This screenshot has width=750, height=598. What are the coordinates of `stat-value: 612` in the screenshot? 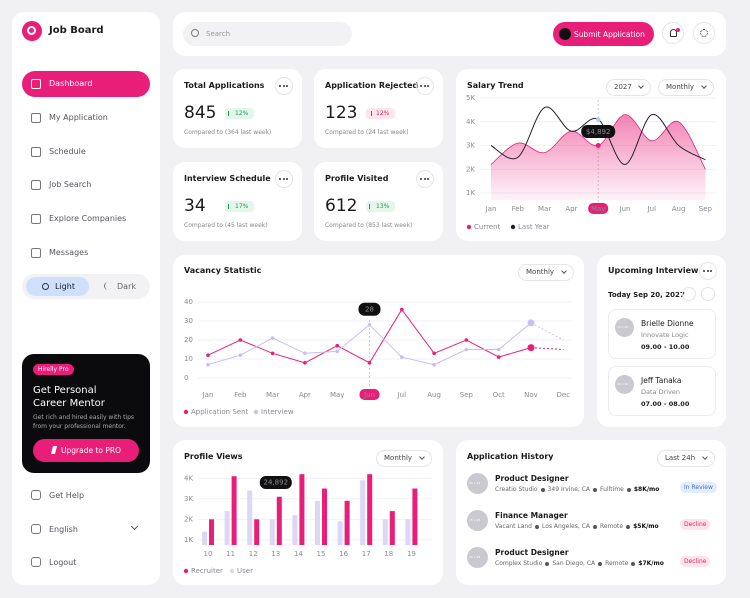 It's located at (341, 206).